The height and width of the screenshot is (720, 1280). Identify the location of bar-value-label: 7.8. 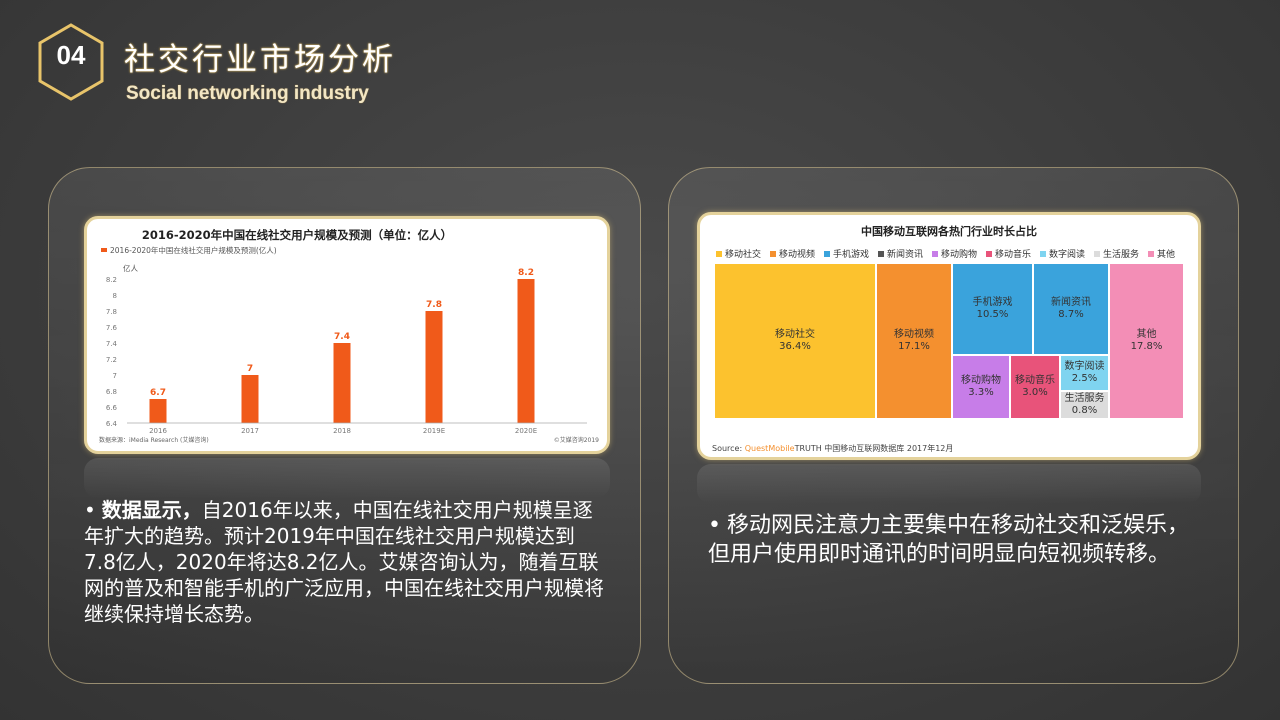
(434, 305).